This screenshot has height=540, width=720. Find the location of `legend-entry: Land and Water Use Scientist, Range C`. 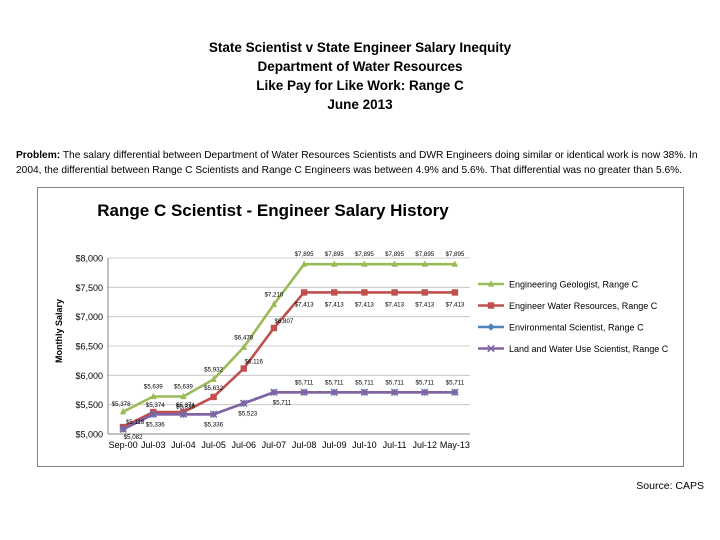

legend-entry: Land and Water Use Scientist, Range C is located at coordinates (573, 349).